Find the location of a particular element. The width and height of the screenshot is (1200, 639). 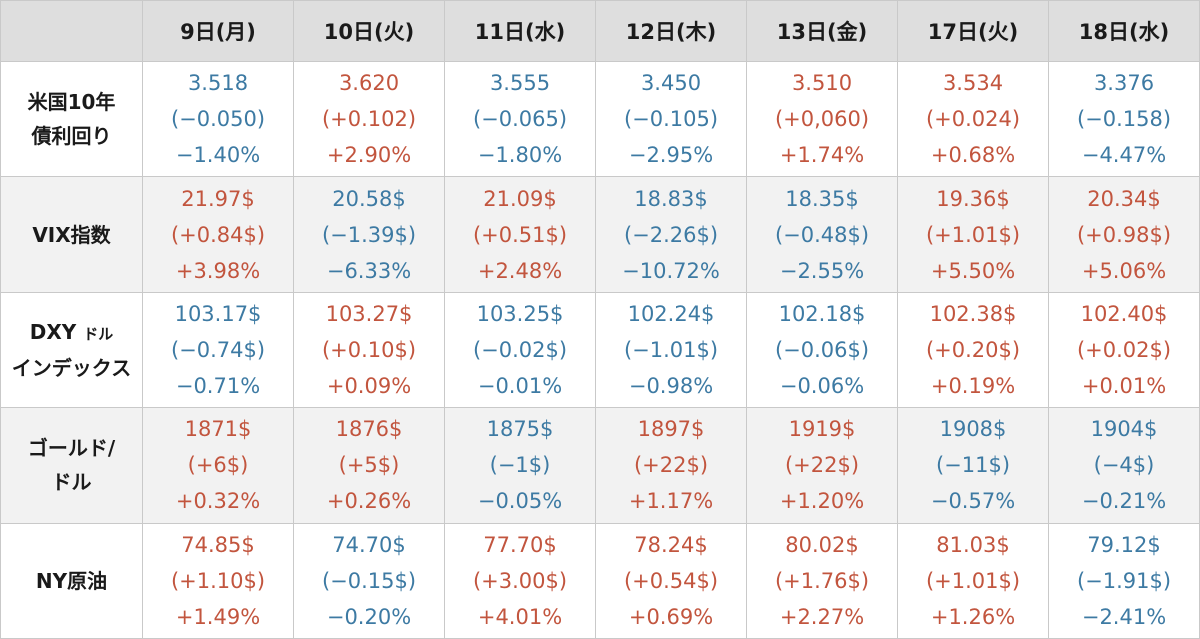

row-label-text: ドル is located at coordinates (71, 482).